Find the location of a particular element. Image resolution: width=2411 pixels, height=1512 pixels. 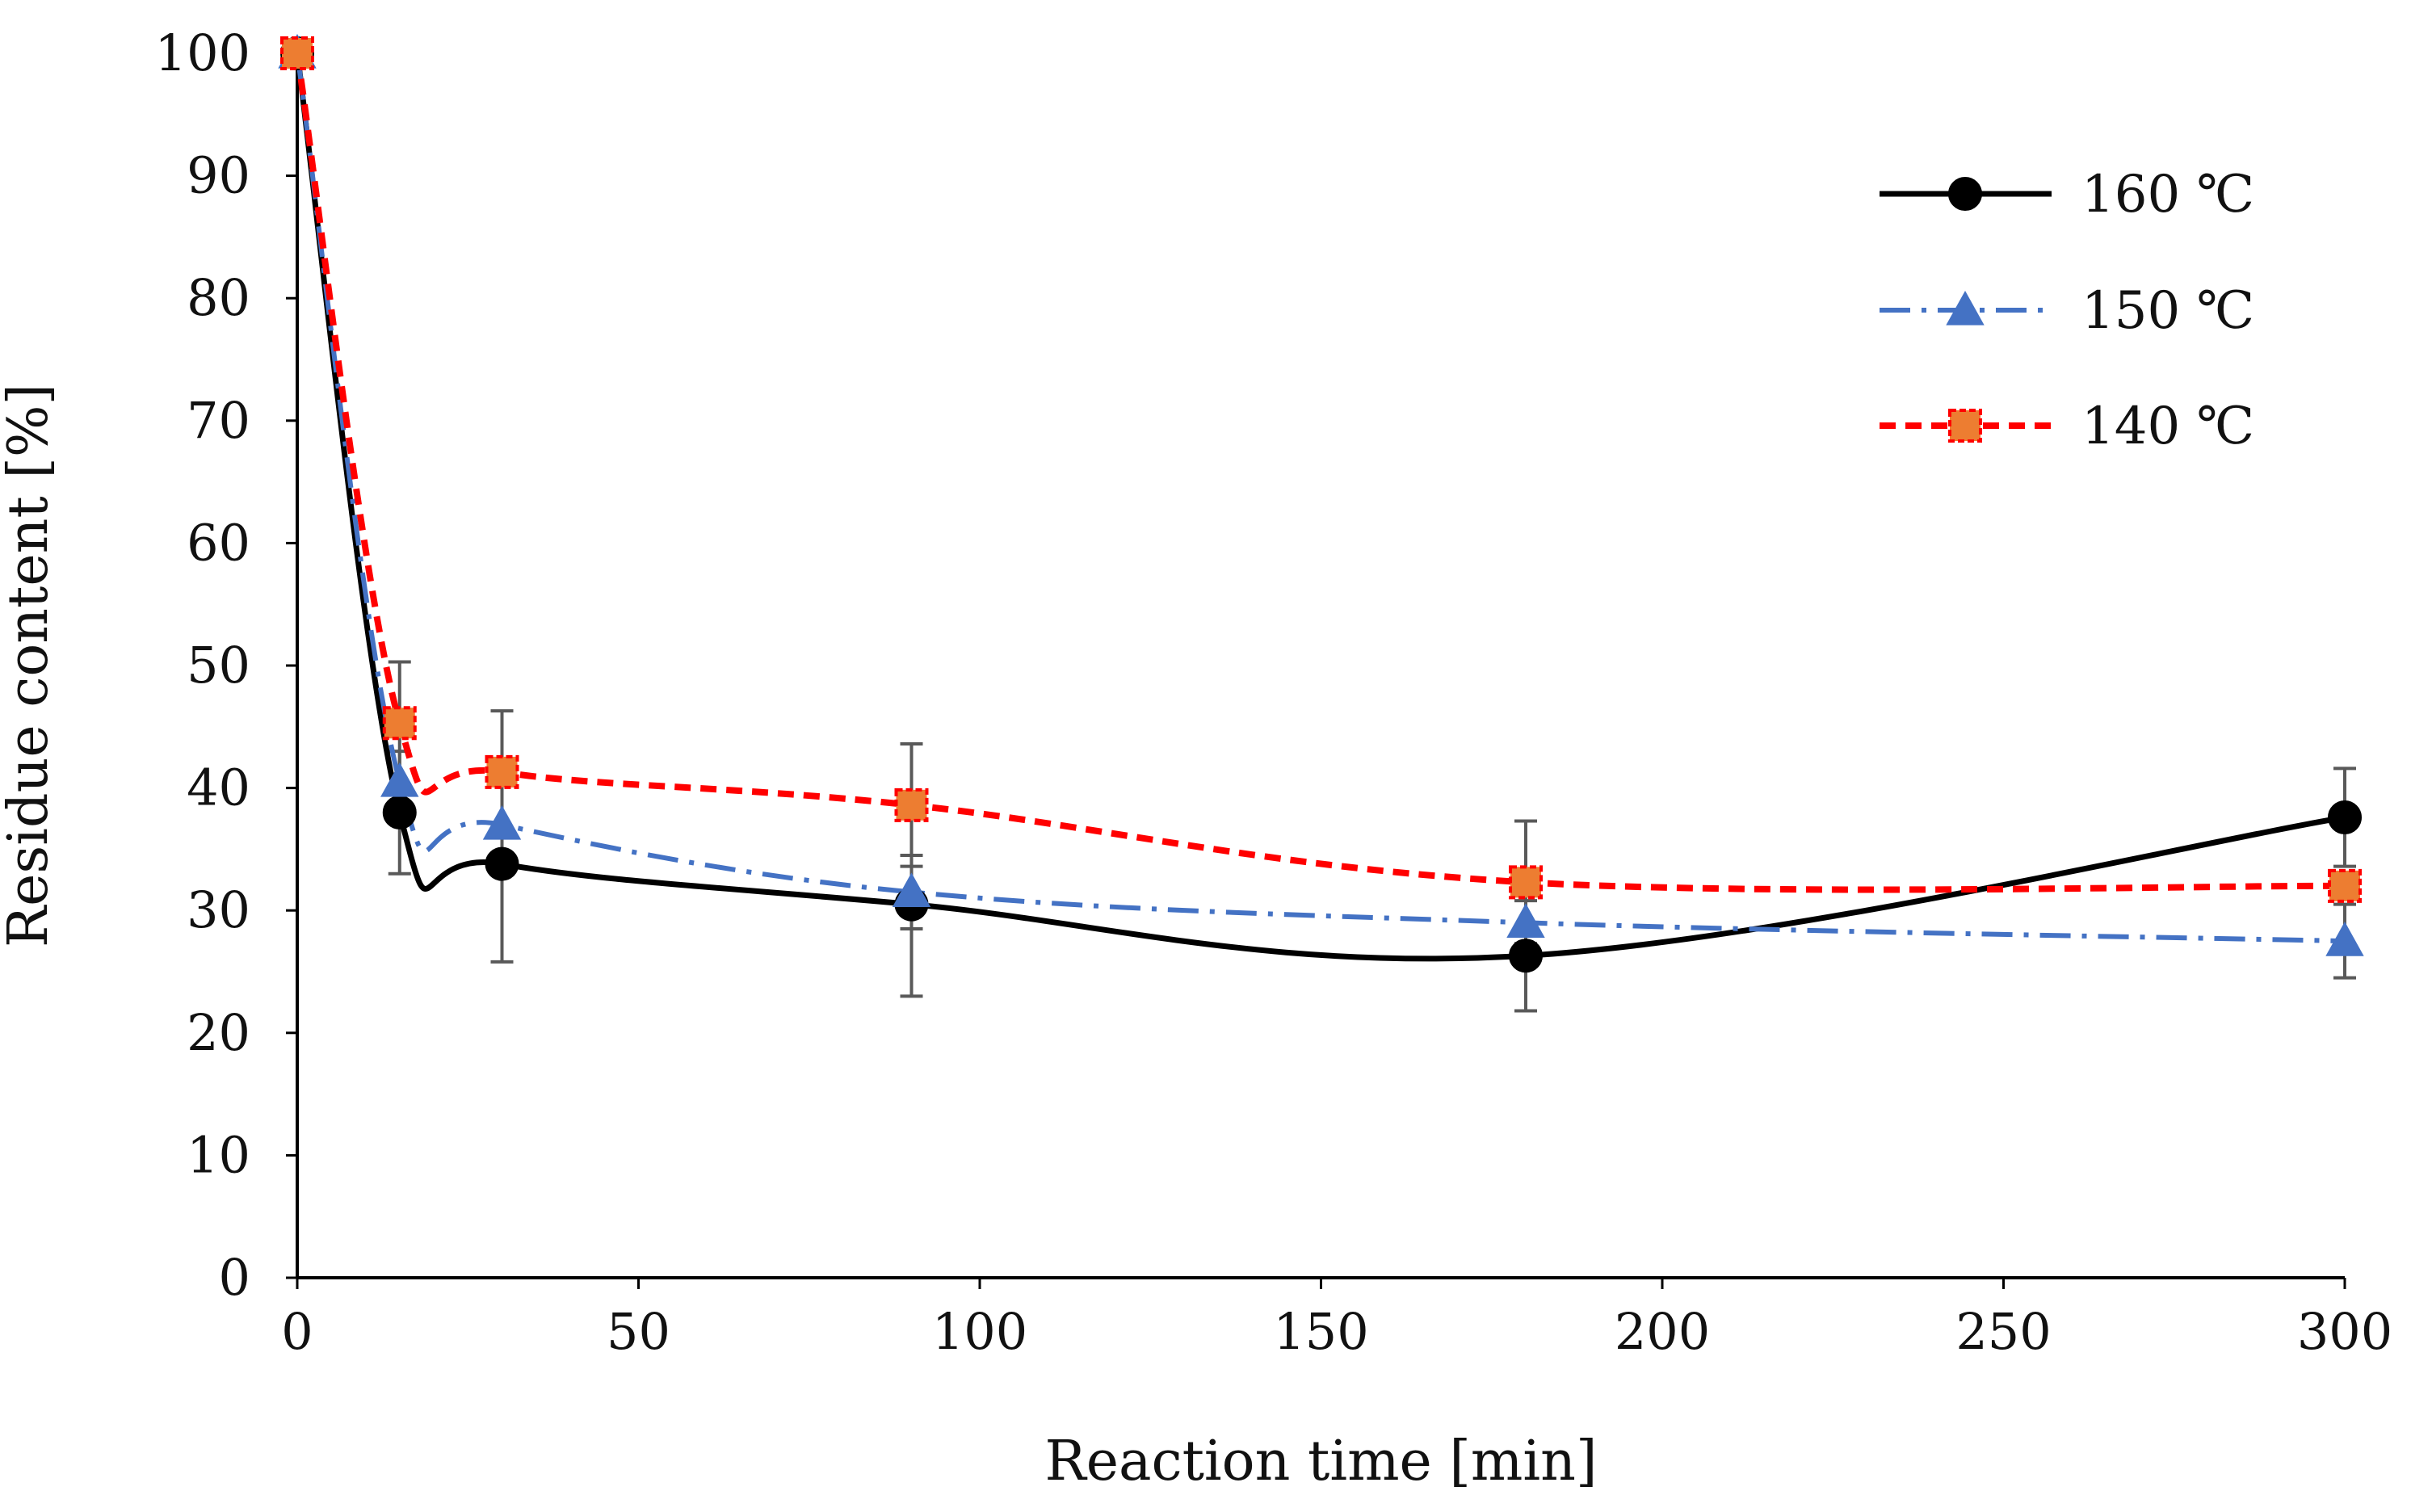

x-tick-label: 300 is located at coordinates (2344, 1332).